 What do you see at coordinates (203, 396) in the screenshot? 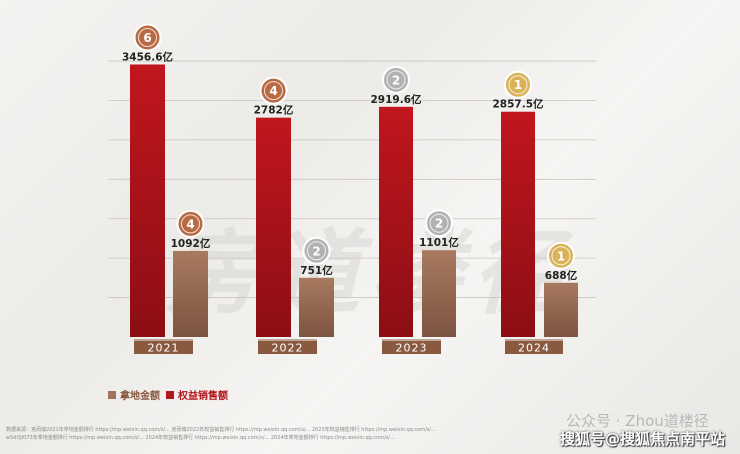
I see `legend-label-sales: 权益销售额` at bounding box center [203, 396].